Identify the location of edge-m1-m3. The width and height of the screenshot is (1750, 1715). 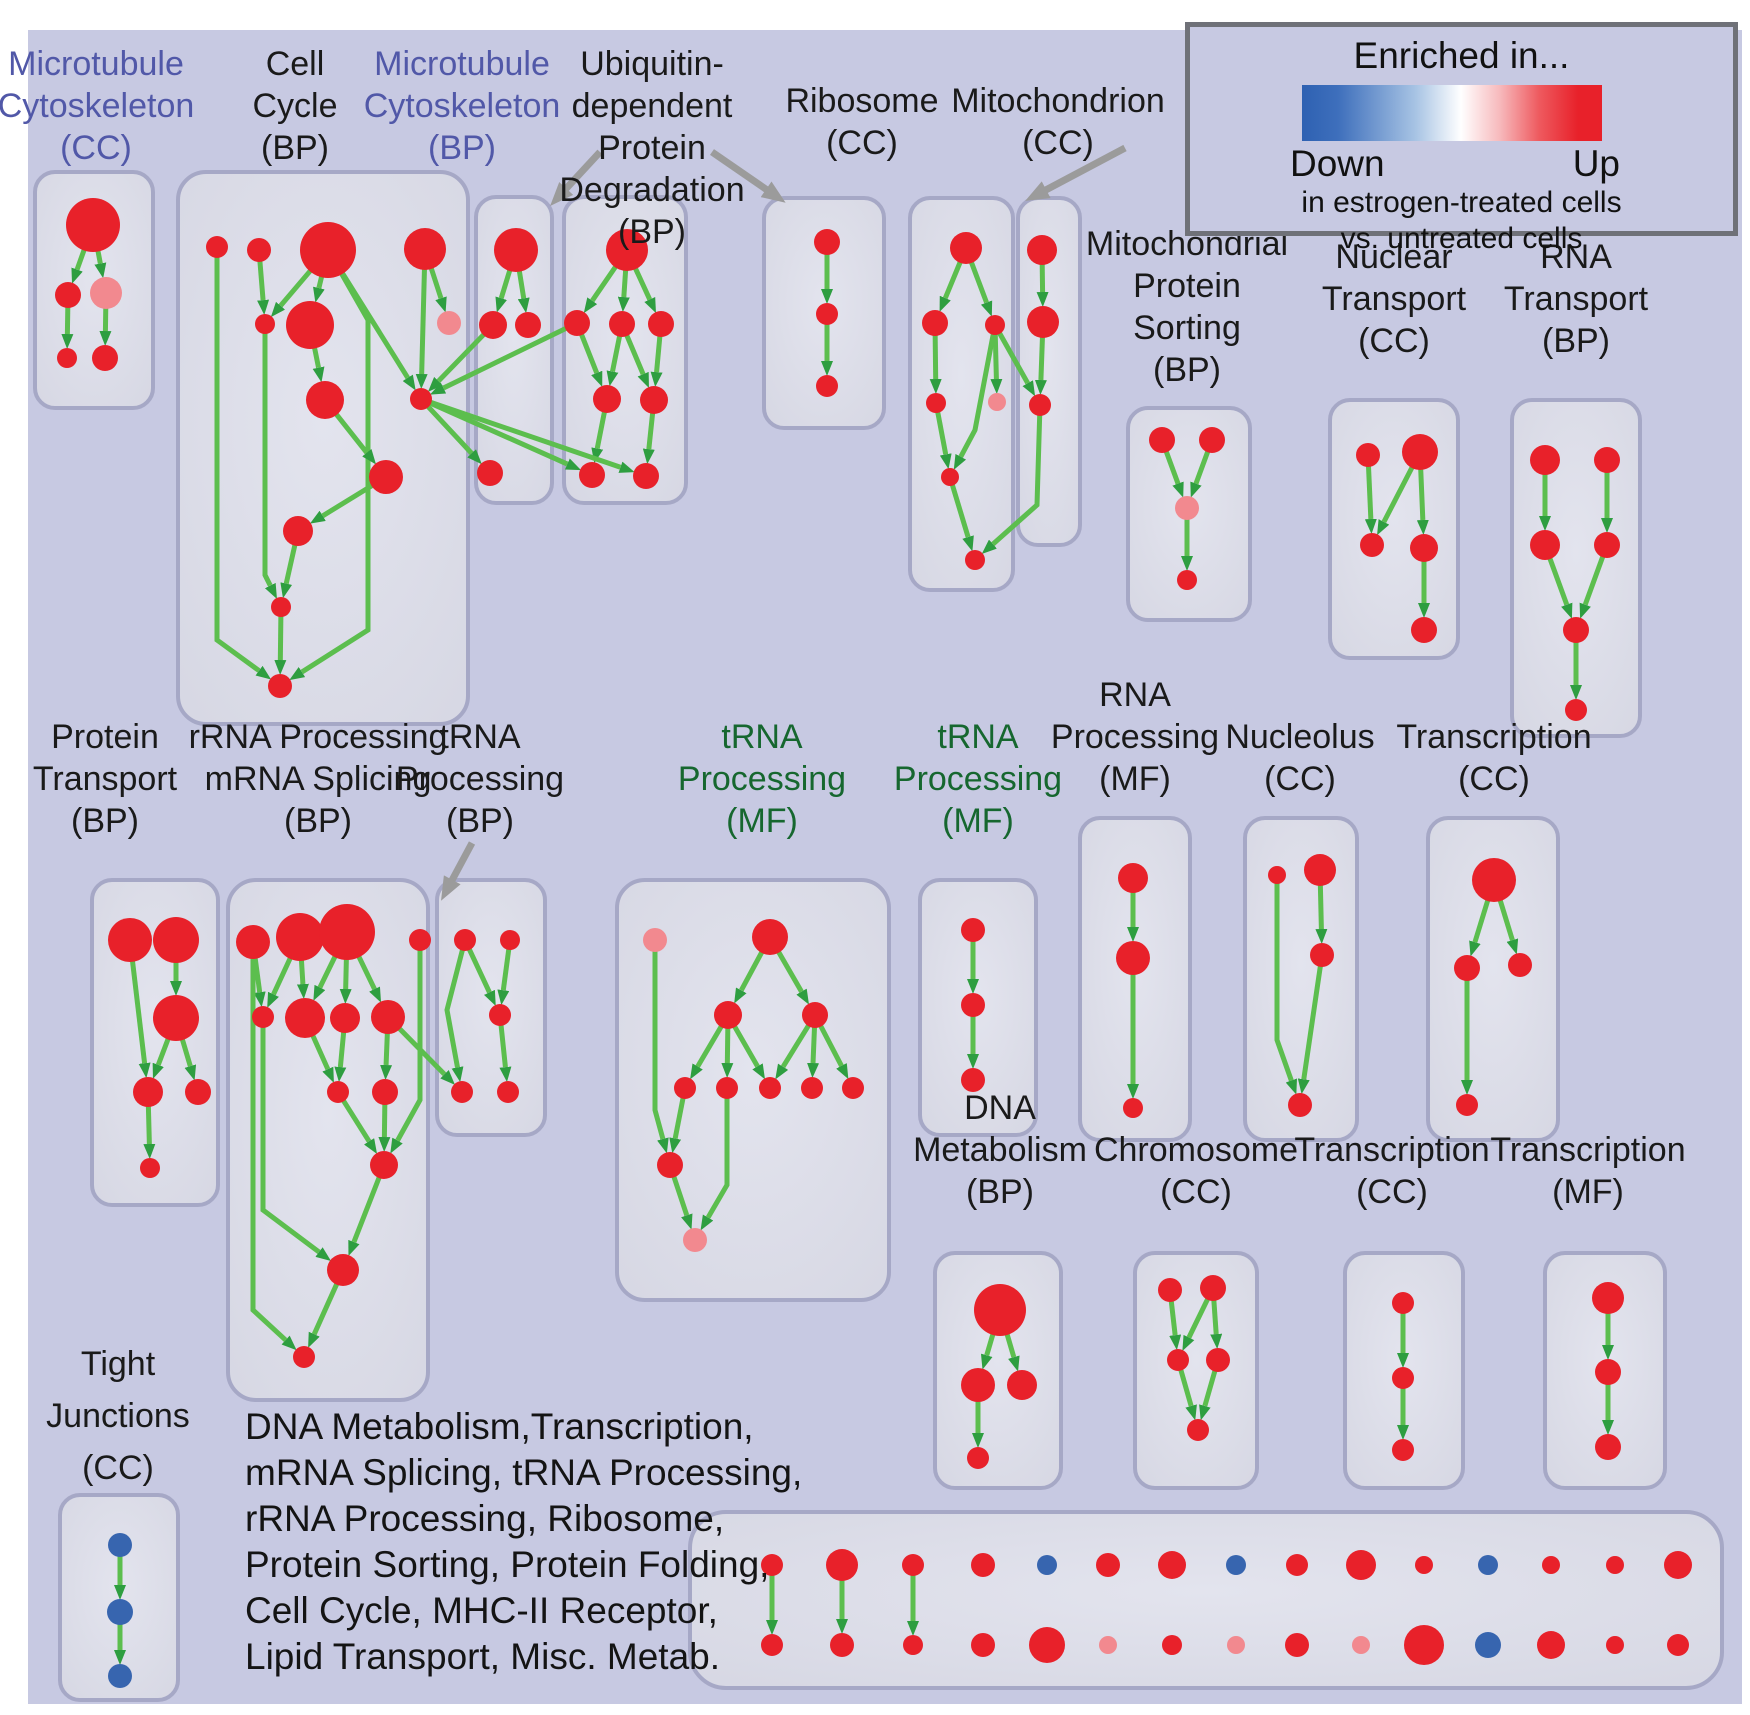
(523, 292).